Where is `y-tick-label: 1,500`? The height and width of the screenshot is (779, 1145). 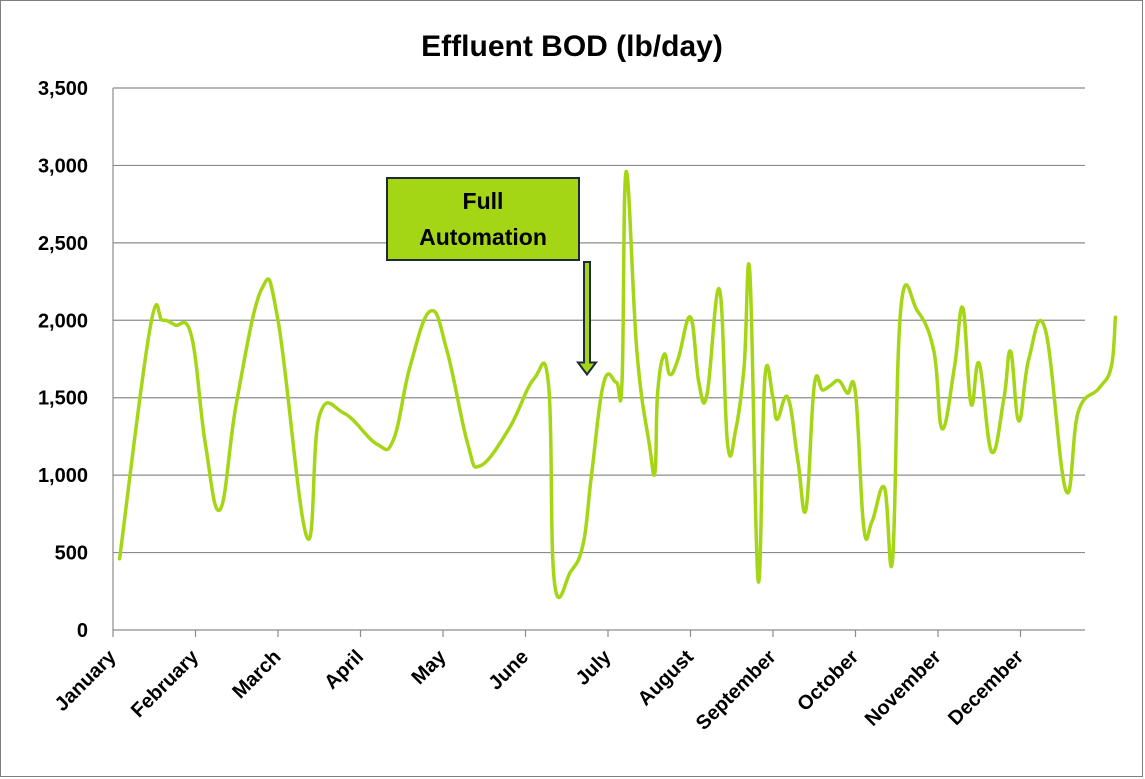 y-tick-label: 1,500 is located at coordinates (63, 399).